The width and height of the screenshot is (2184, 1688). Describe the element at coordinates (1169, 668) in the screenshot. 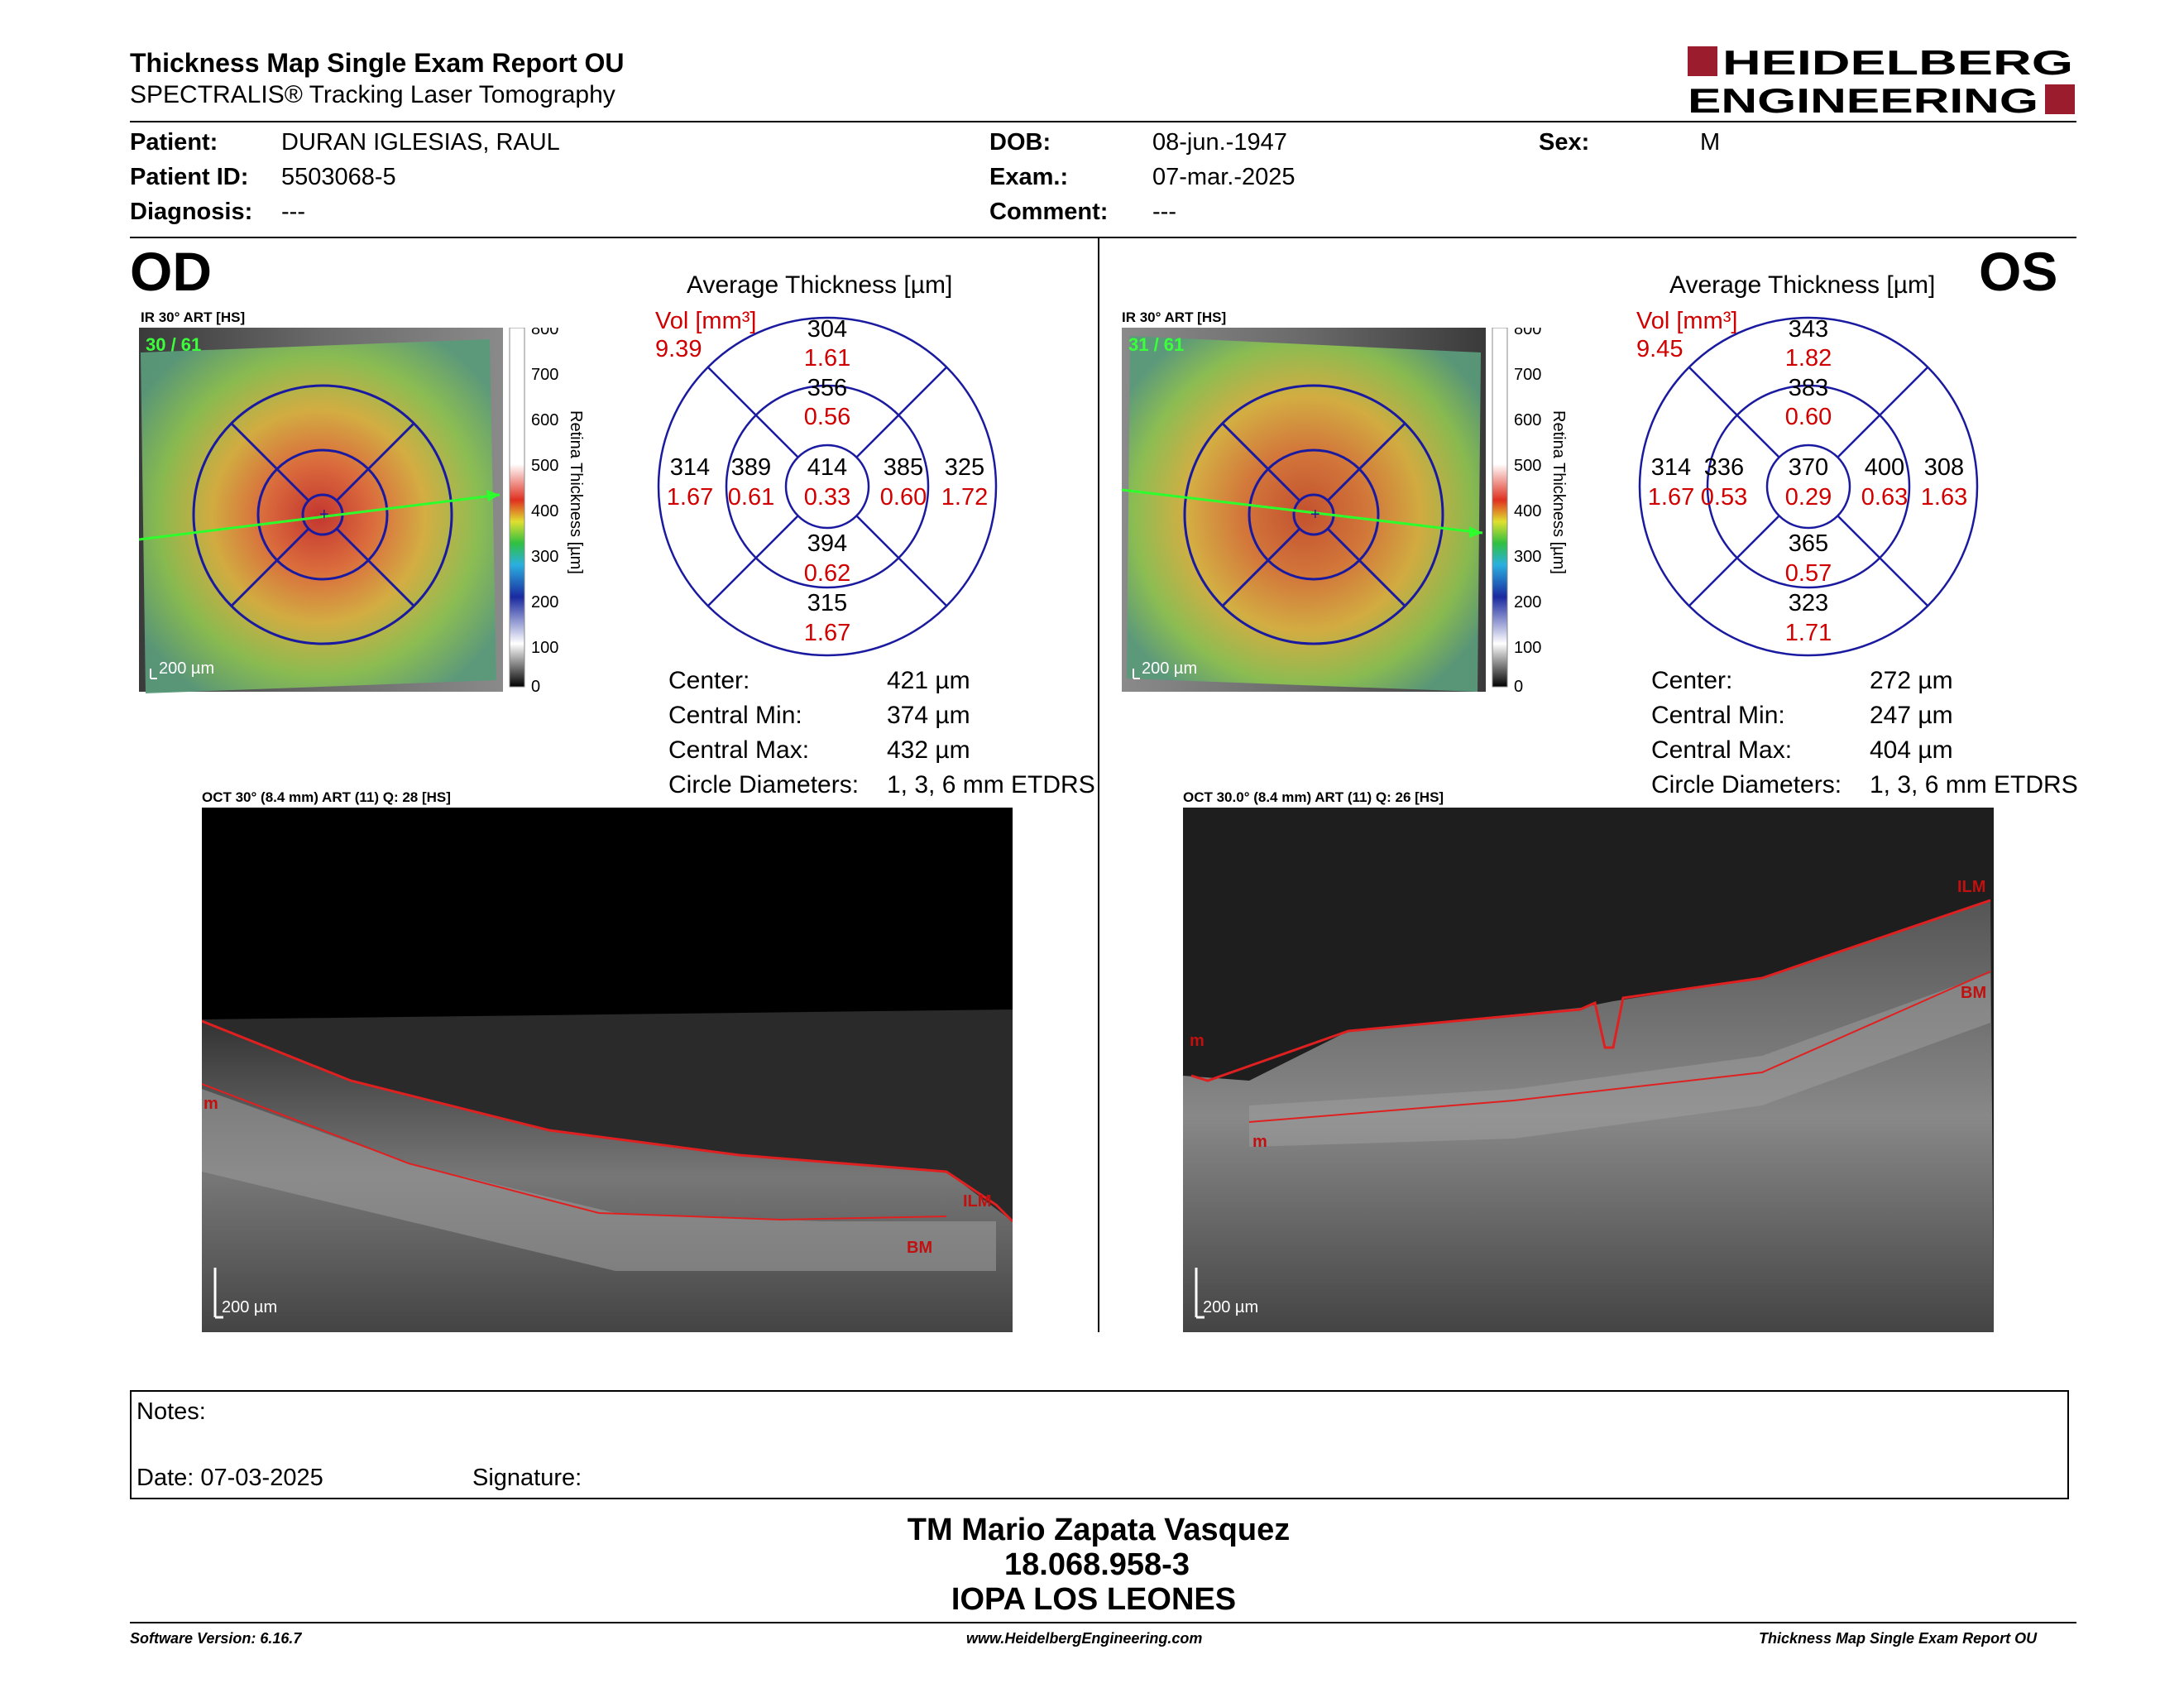

I see `scale-label-os: 200 µm` at that location.